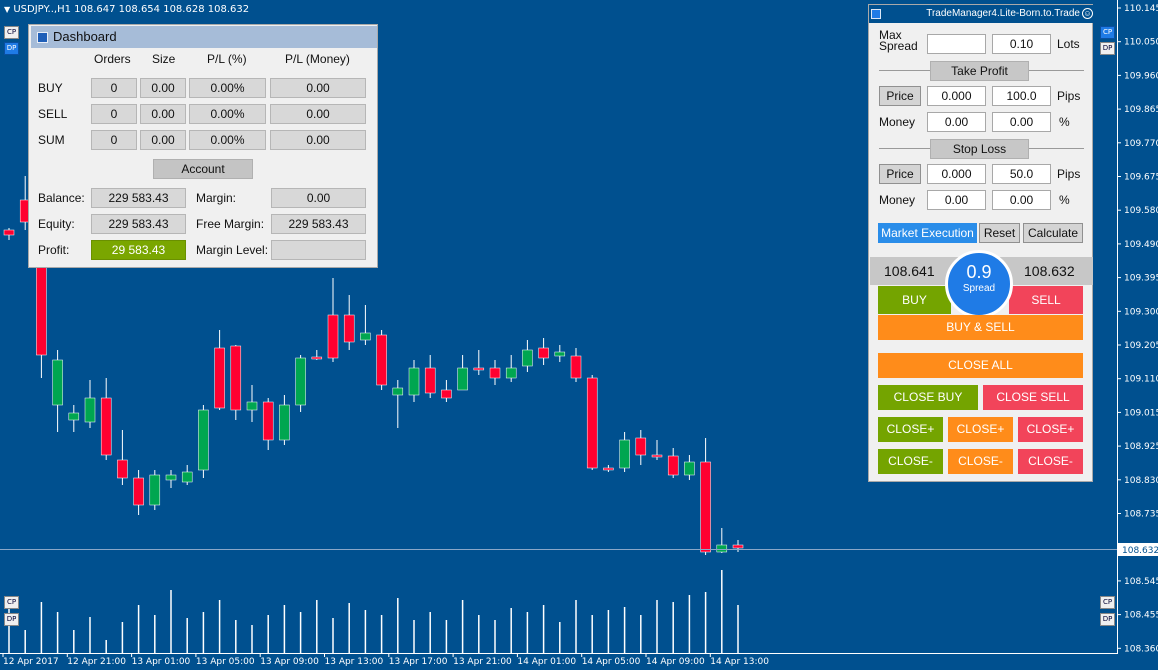 The image size is (1158, 670). I want to click on ask-price: 108.632, so click(1049, 271).